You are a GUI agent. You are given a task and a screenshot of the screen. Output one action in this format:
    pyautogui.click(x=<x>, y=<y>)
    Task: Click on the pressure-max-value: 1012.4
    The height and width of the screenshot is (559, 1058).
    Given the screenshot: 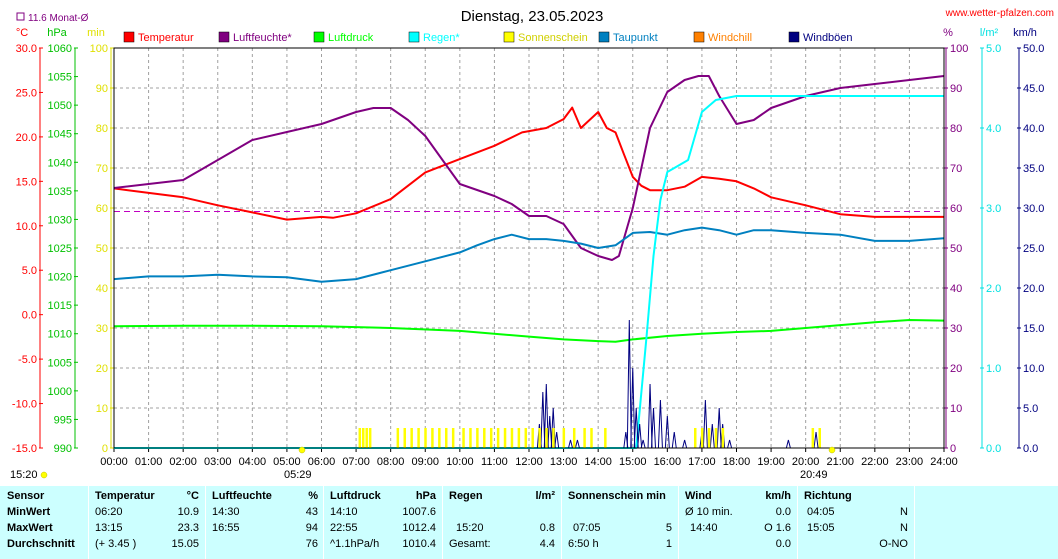 What is the action you would take?
    pyautogui.click(x=419, y=528)
    